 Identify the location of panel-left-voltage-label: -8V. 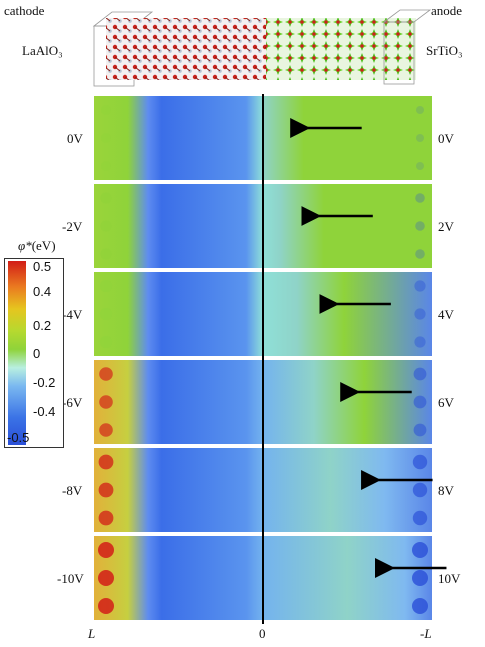
(72, 490).